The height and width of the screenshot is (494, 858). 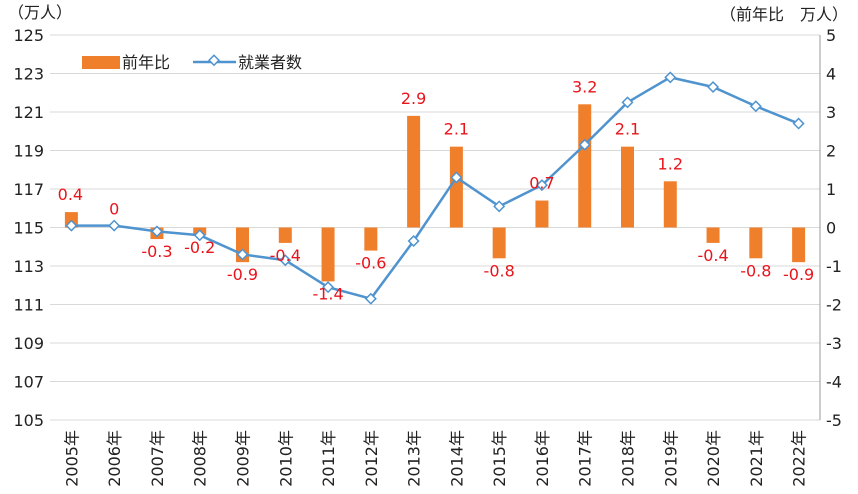 I want to click on x-tick-label: 2011年, so click(x=328, y=458).